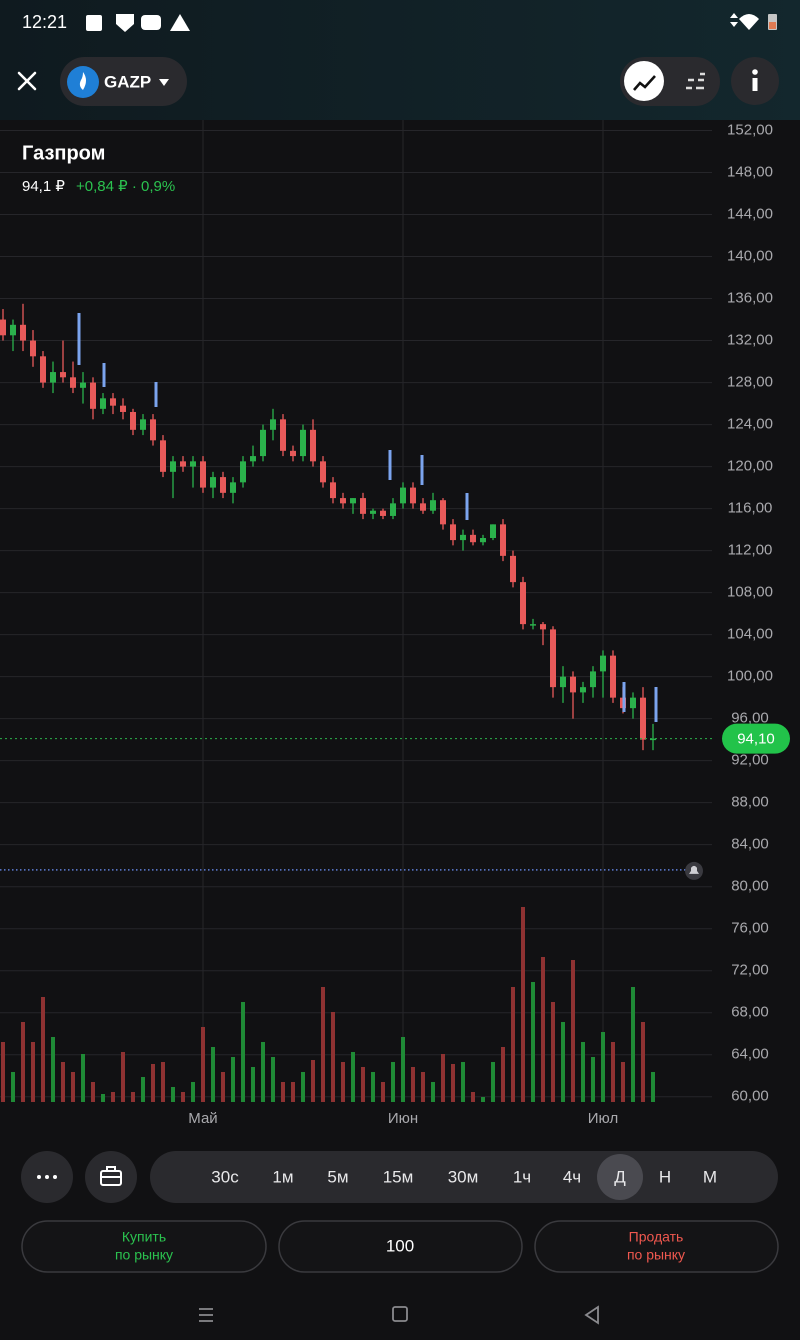  Describe the element at coordinates (750, 256) in the screenshot. I see `y-tick-label: 140,00` at that location.